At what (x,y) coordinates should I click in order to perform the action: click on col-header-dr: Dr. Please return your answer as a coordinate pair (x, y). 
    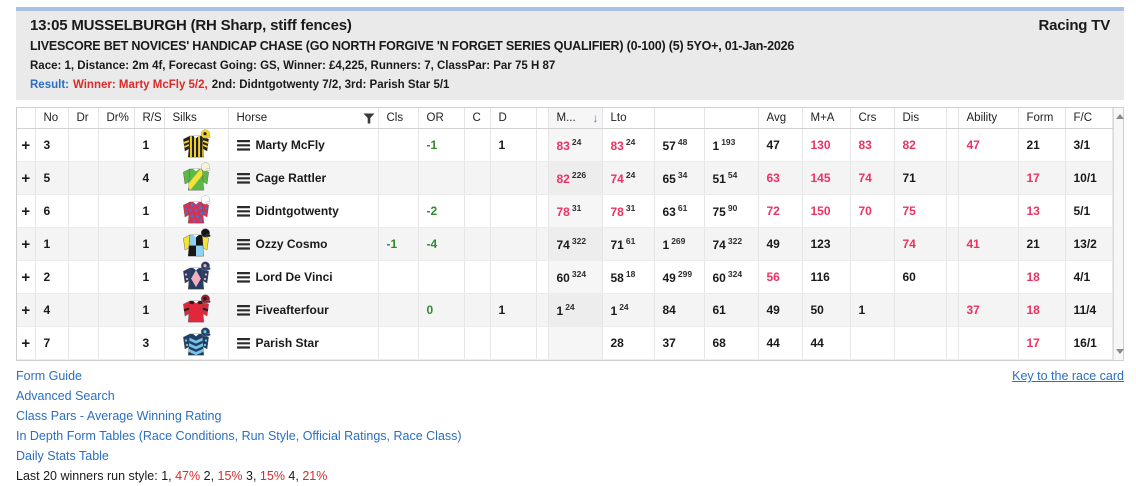
    Looking at the image, I should click on (83, 118).